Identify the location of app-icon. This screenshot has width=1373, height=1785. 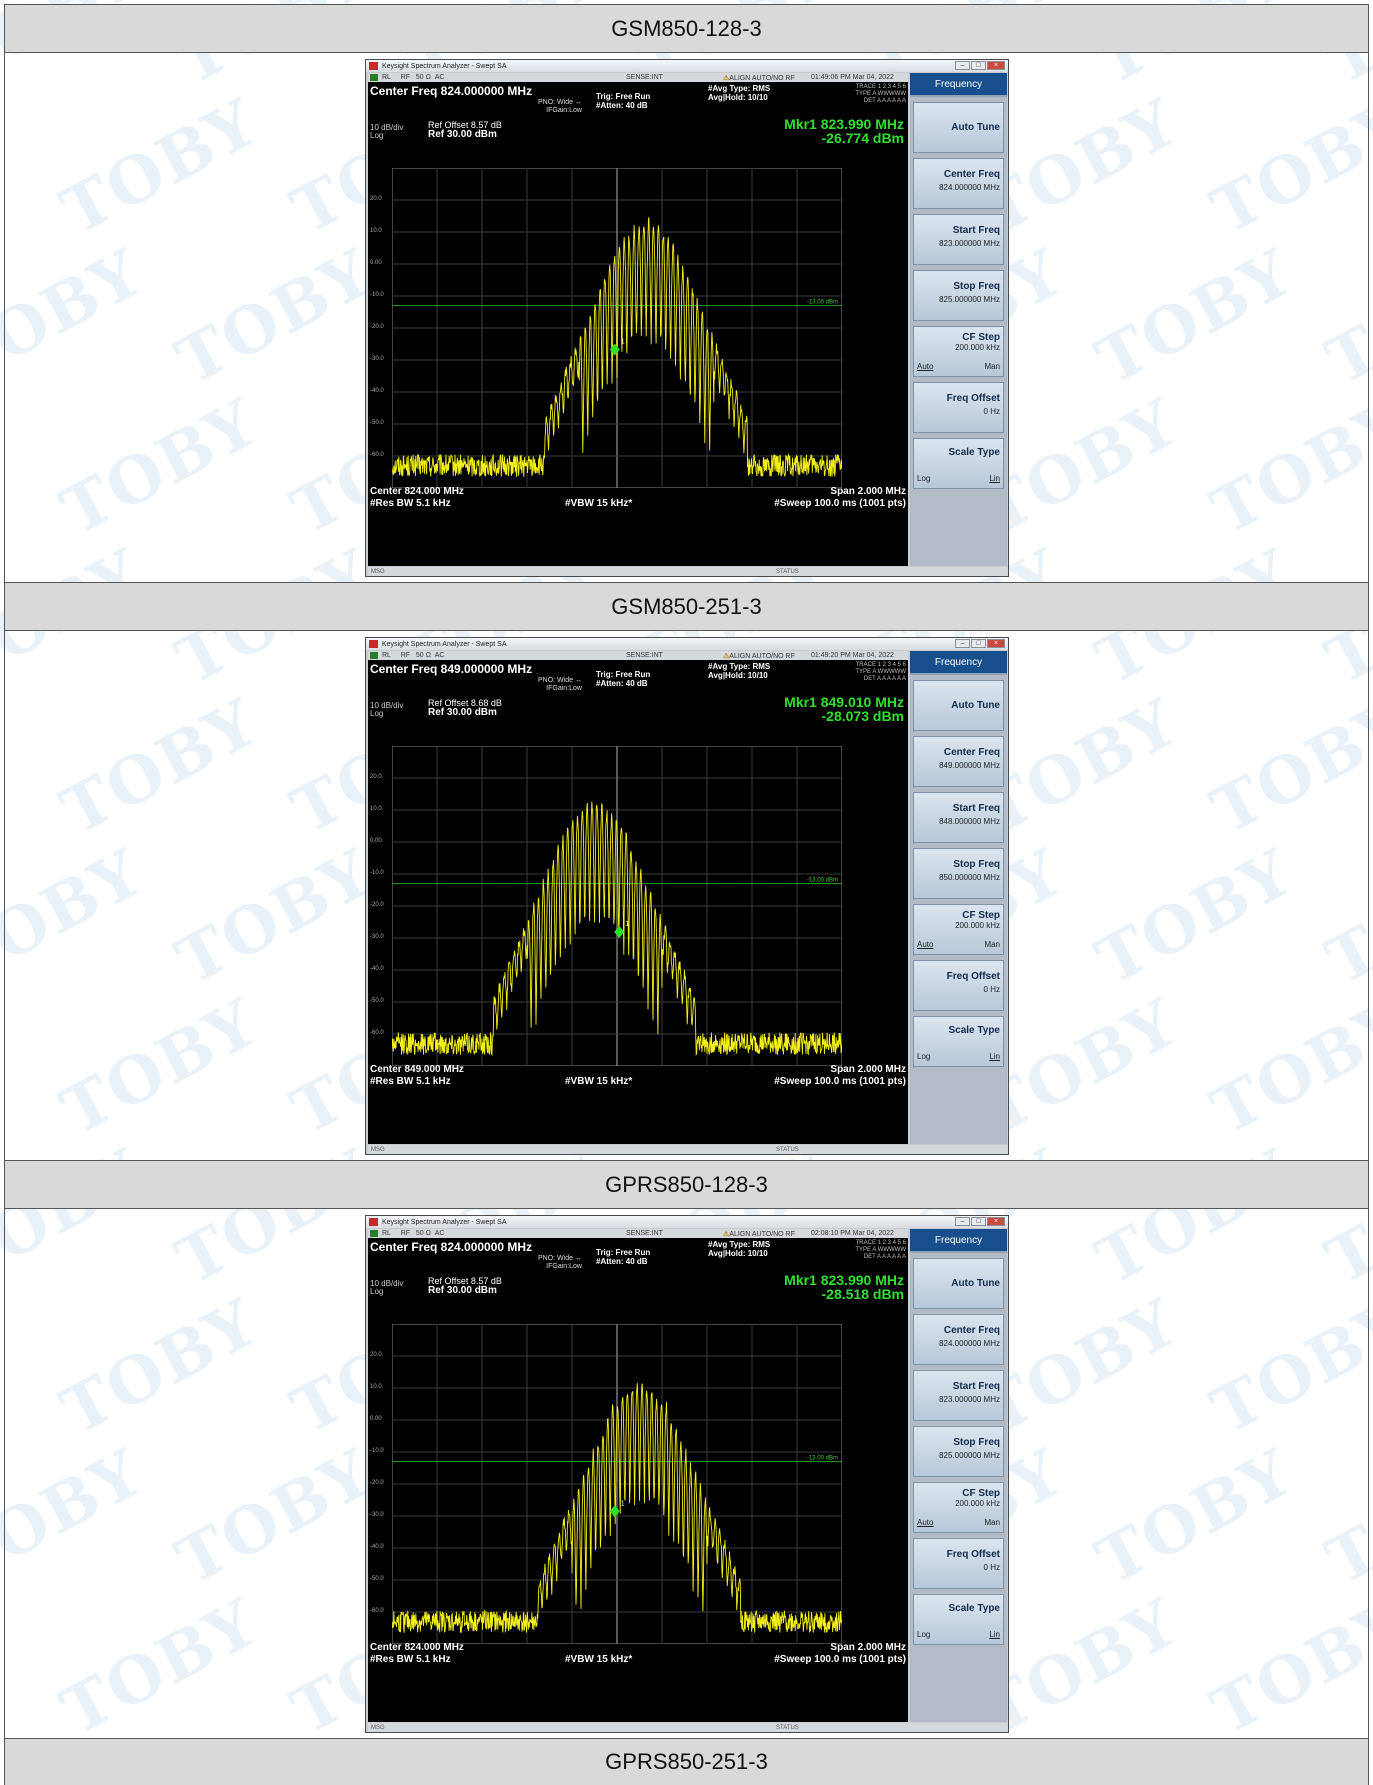
(373, 1222).